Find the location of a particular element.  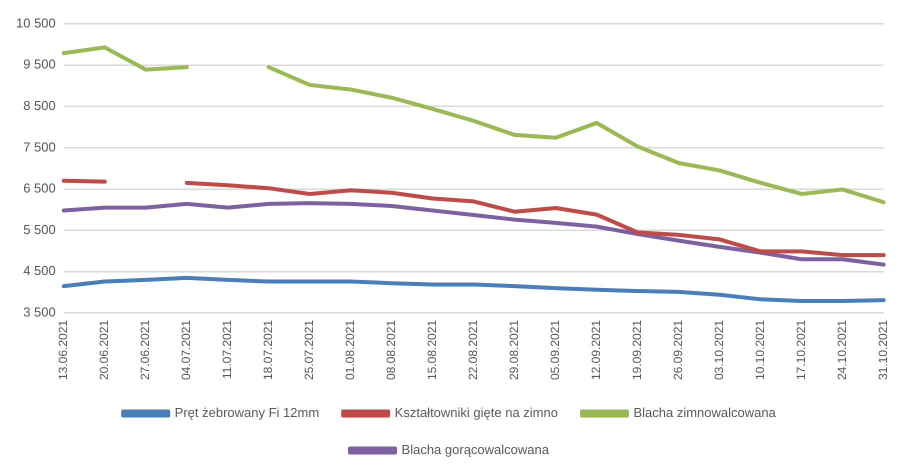

x-tick-label: 05.09.2021 is located at coordinates (555, 350).